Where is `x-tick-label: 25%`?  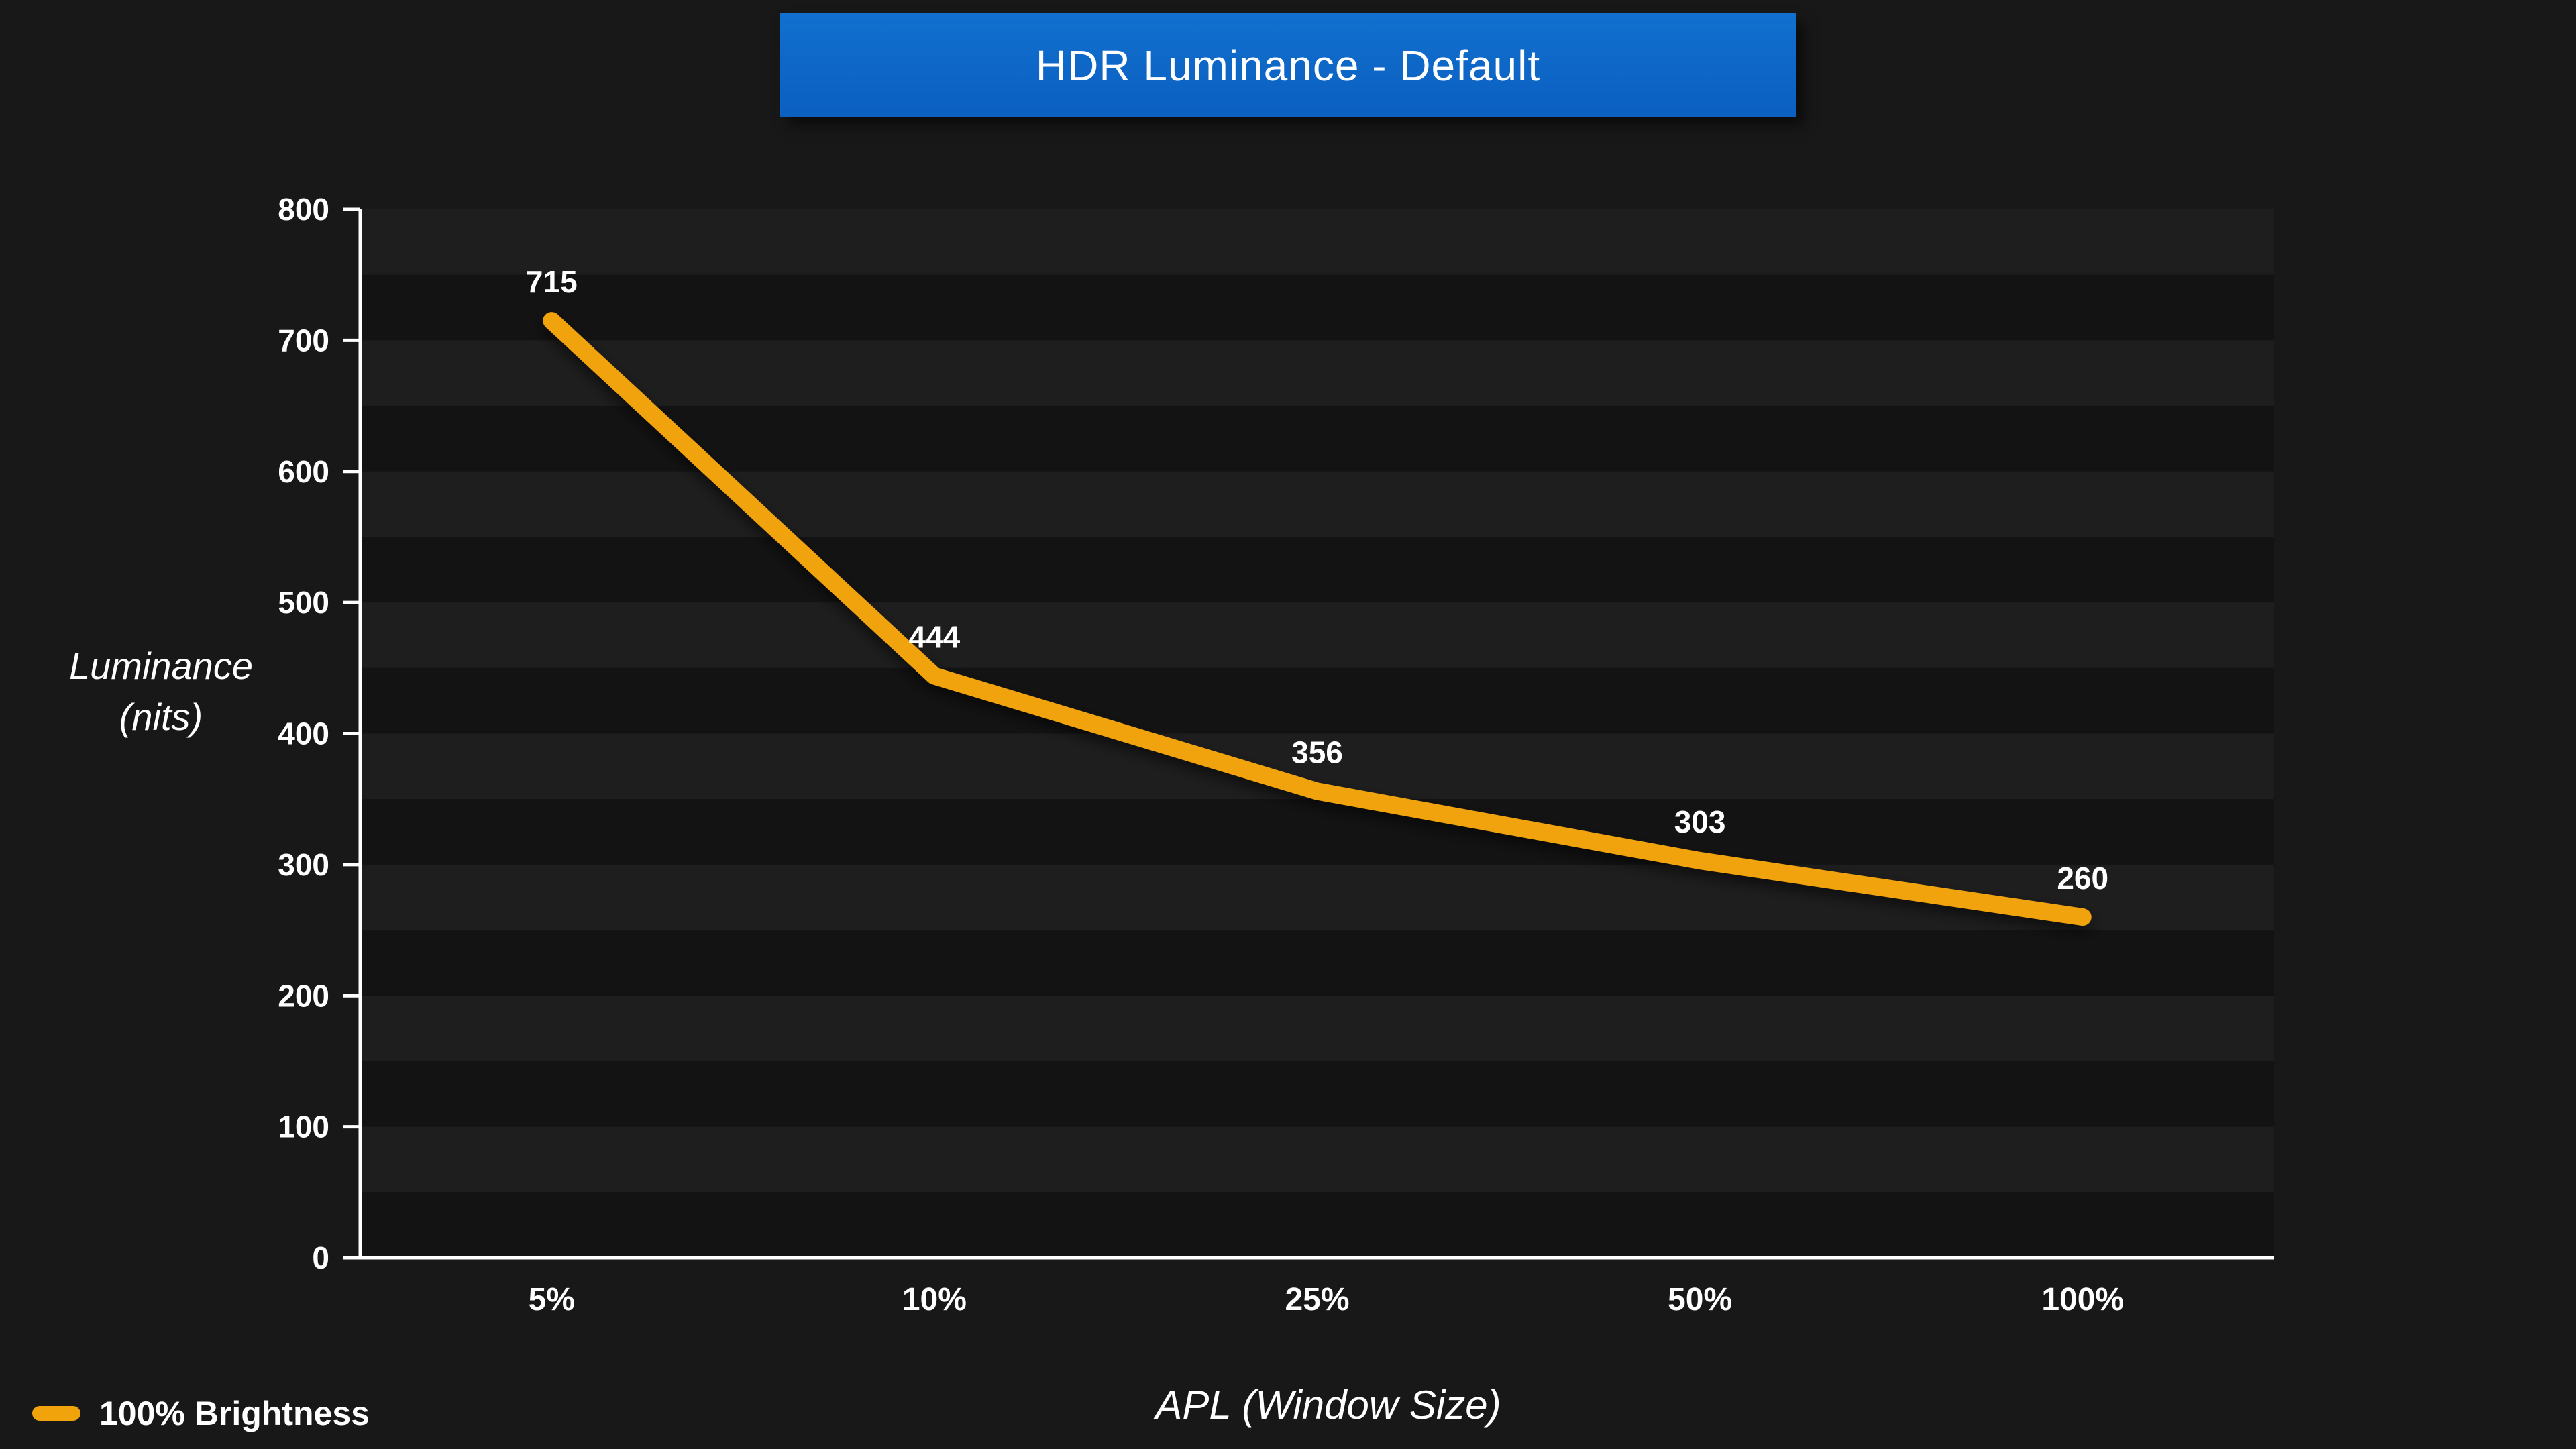 x-tick-label: 25% is located at coordinates (1317, 1300).